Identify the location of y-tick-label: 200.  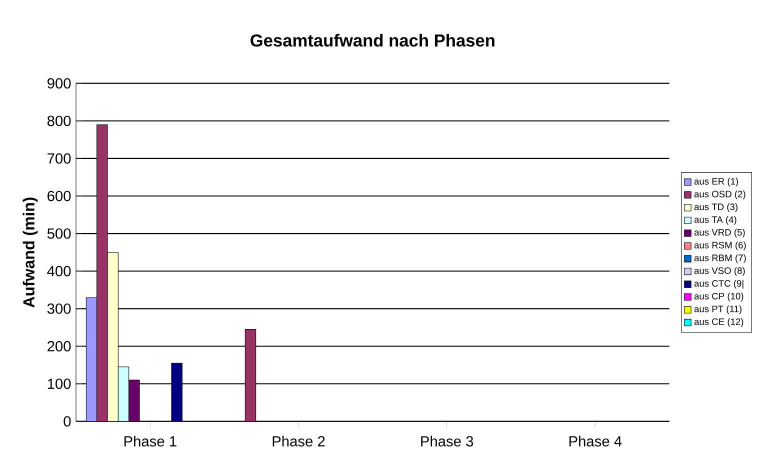
(59, 346).